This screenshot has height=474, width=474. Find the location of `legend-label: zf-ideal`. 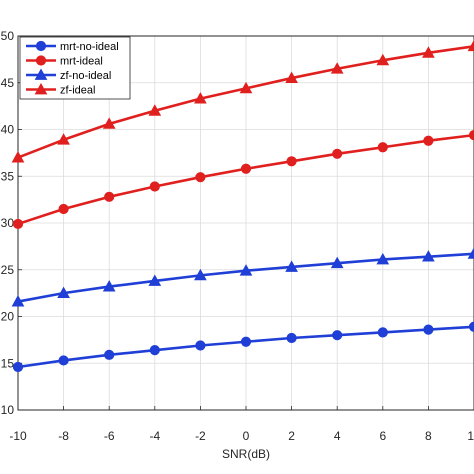

legend-label: zf-ideal is located at coordinates (77, 91).